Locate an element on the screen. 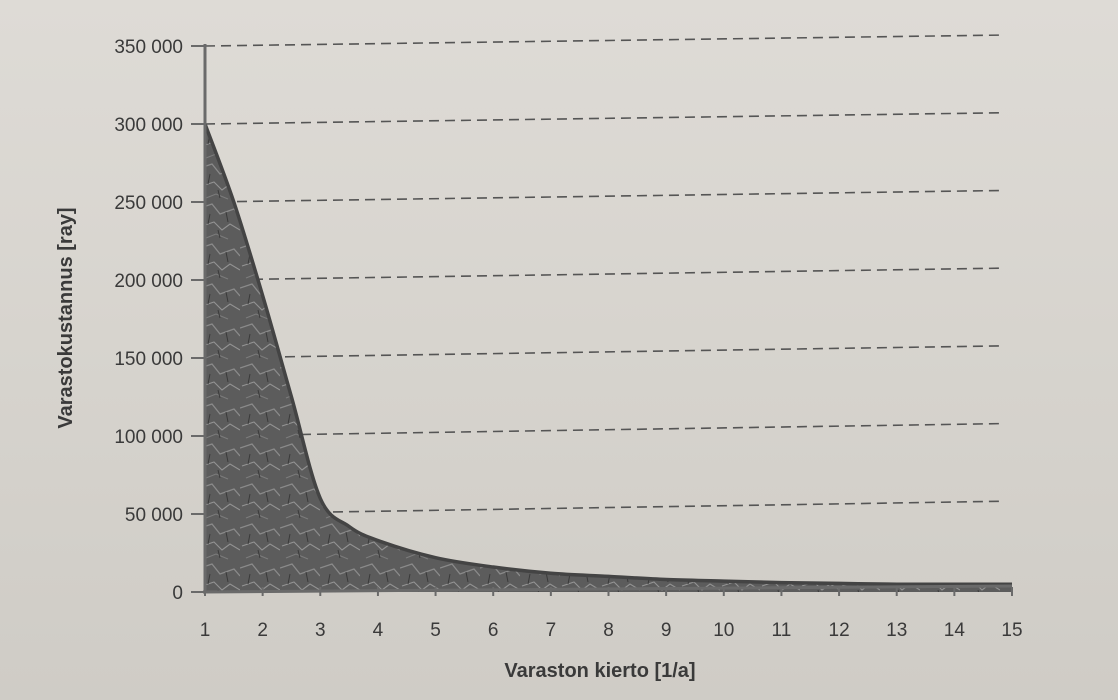  x-tick-label: 8 is located at coordinates (608, 630).